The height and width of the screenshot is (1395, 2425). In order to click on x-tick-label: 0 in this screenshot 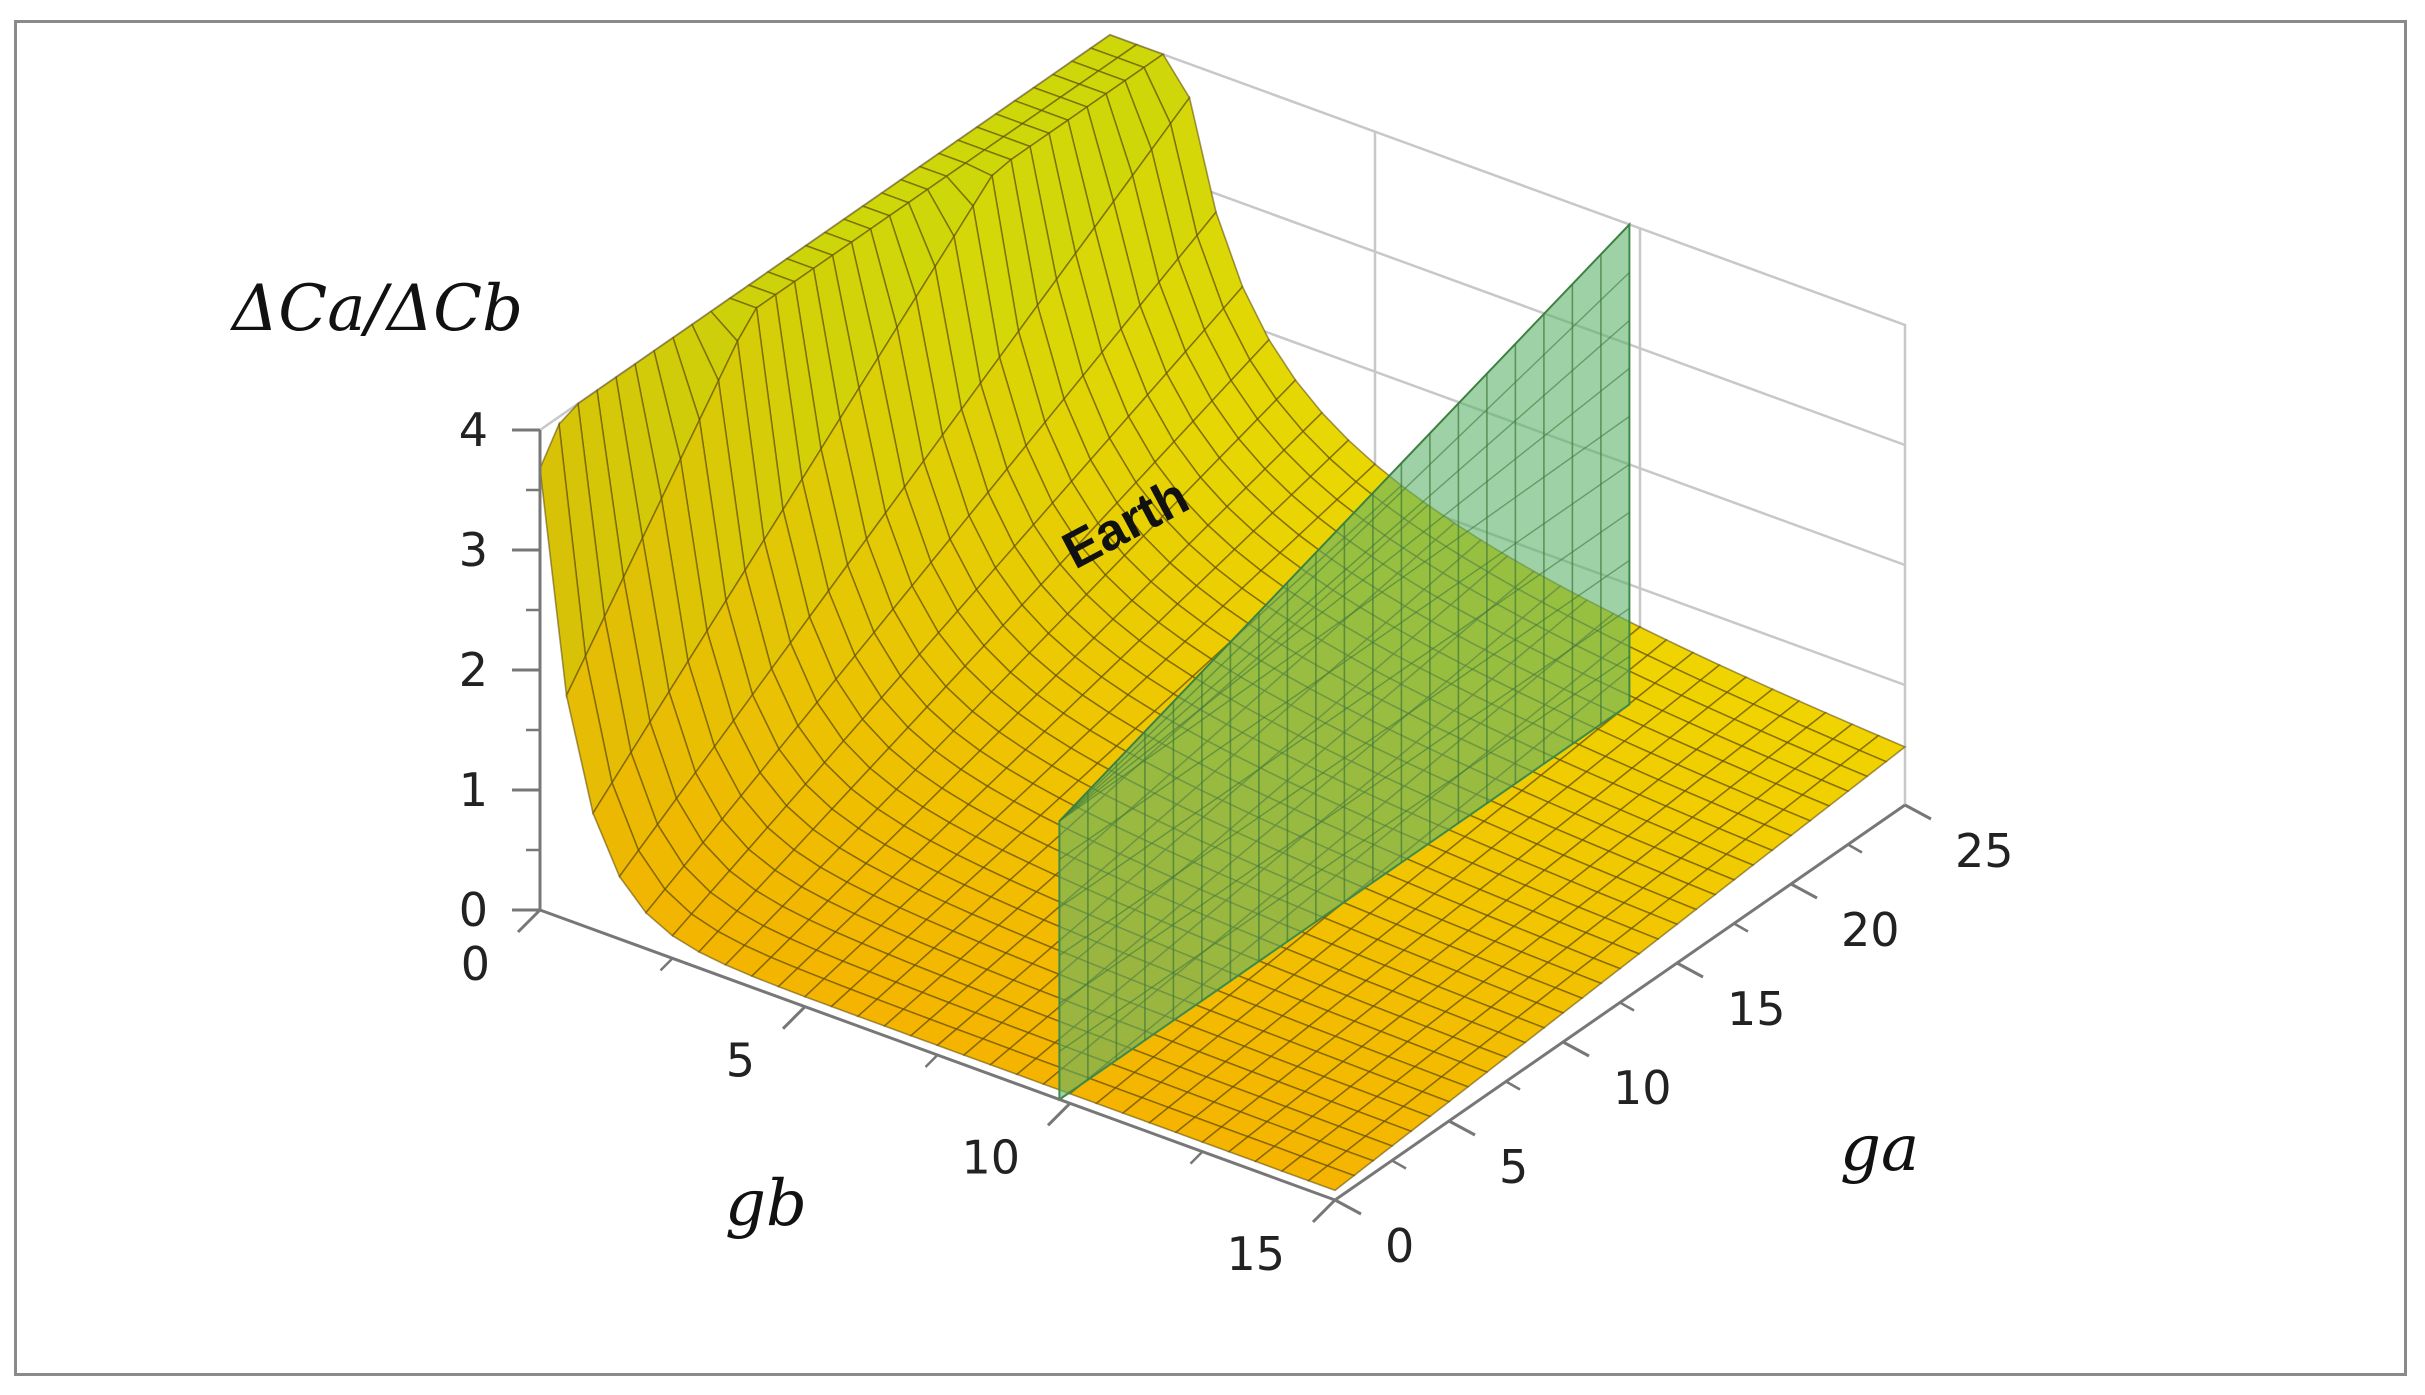, I will do `click(475, 964)`.